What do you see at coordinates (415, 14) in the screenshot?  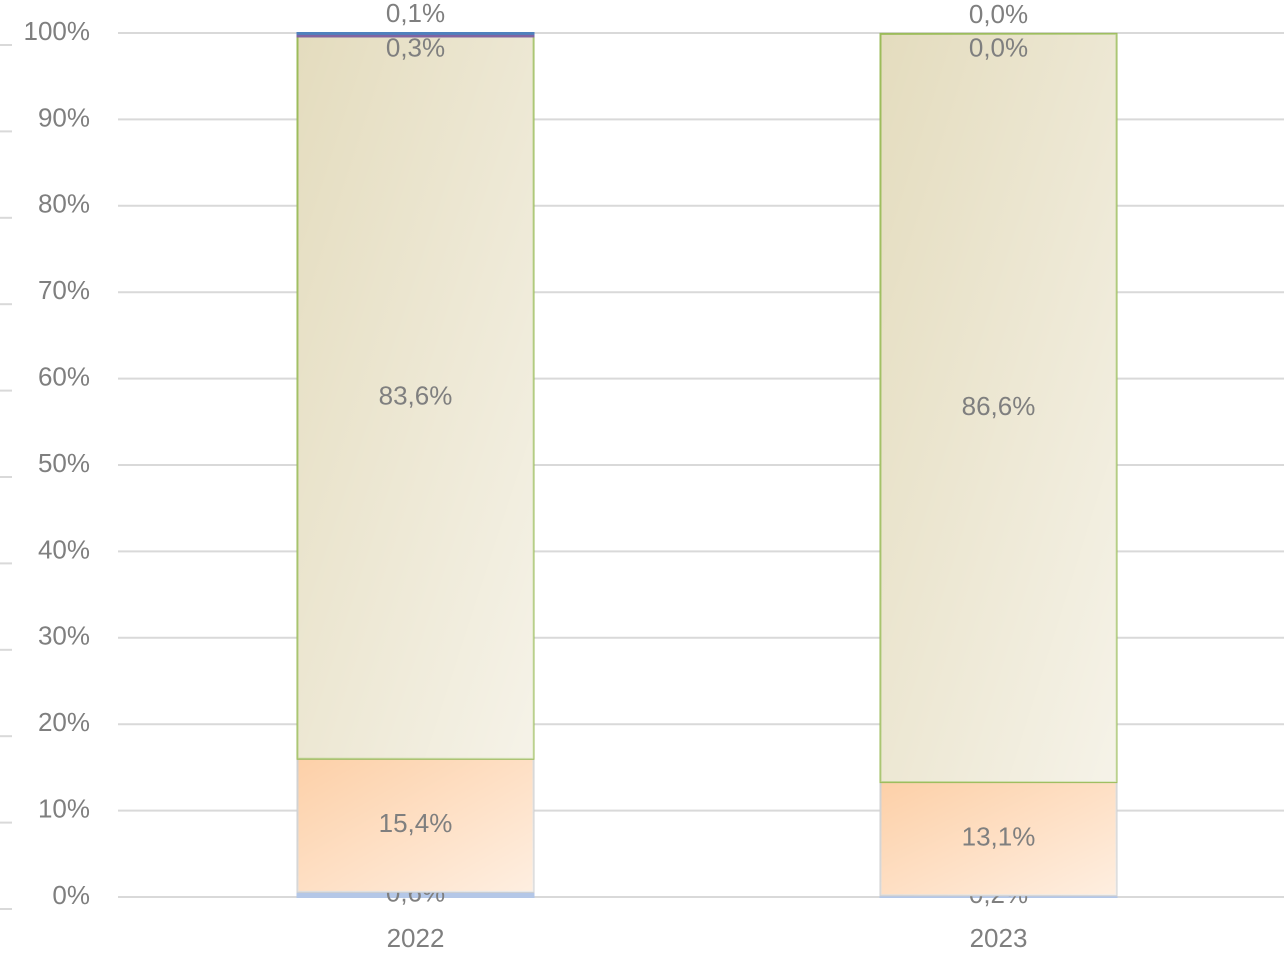 I see `data-label: 0,1%` at bounding box center [415, 14].